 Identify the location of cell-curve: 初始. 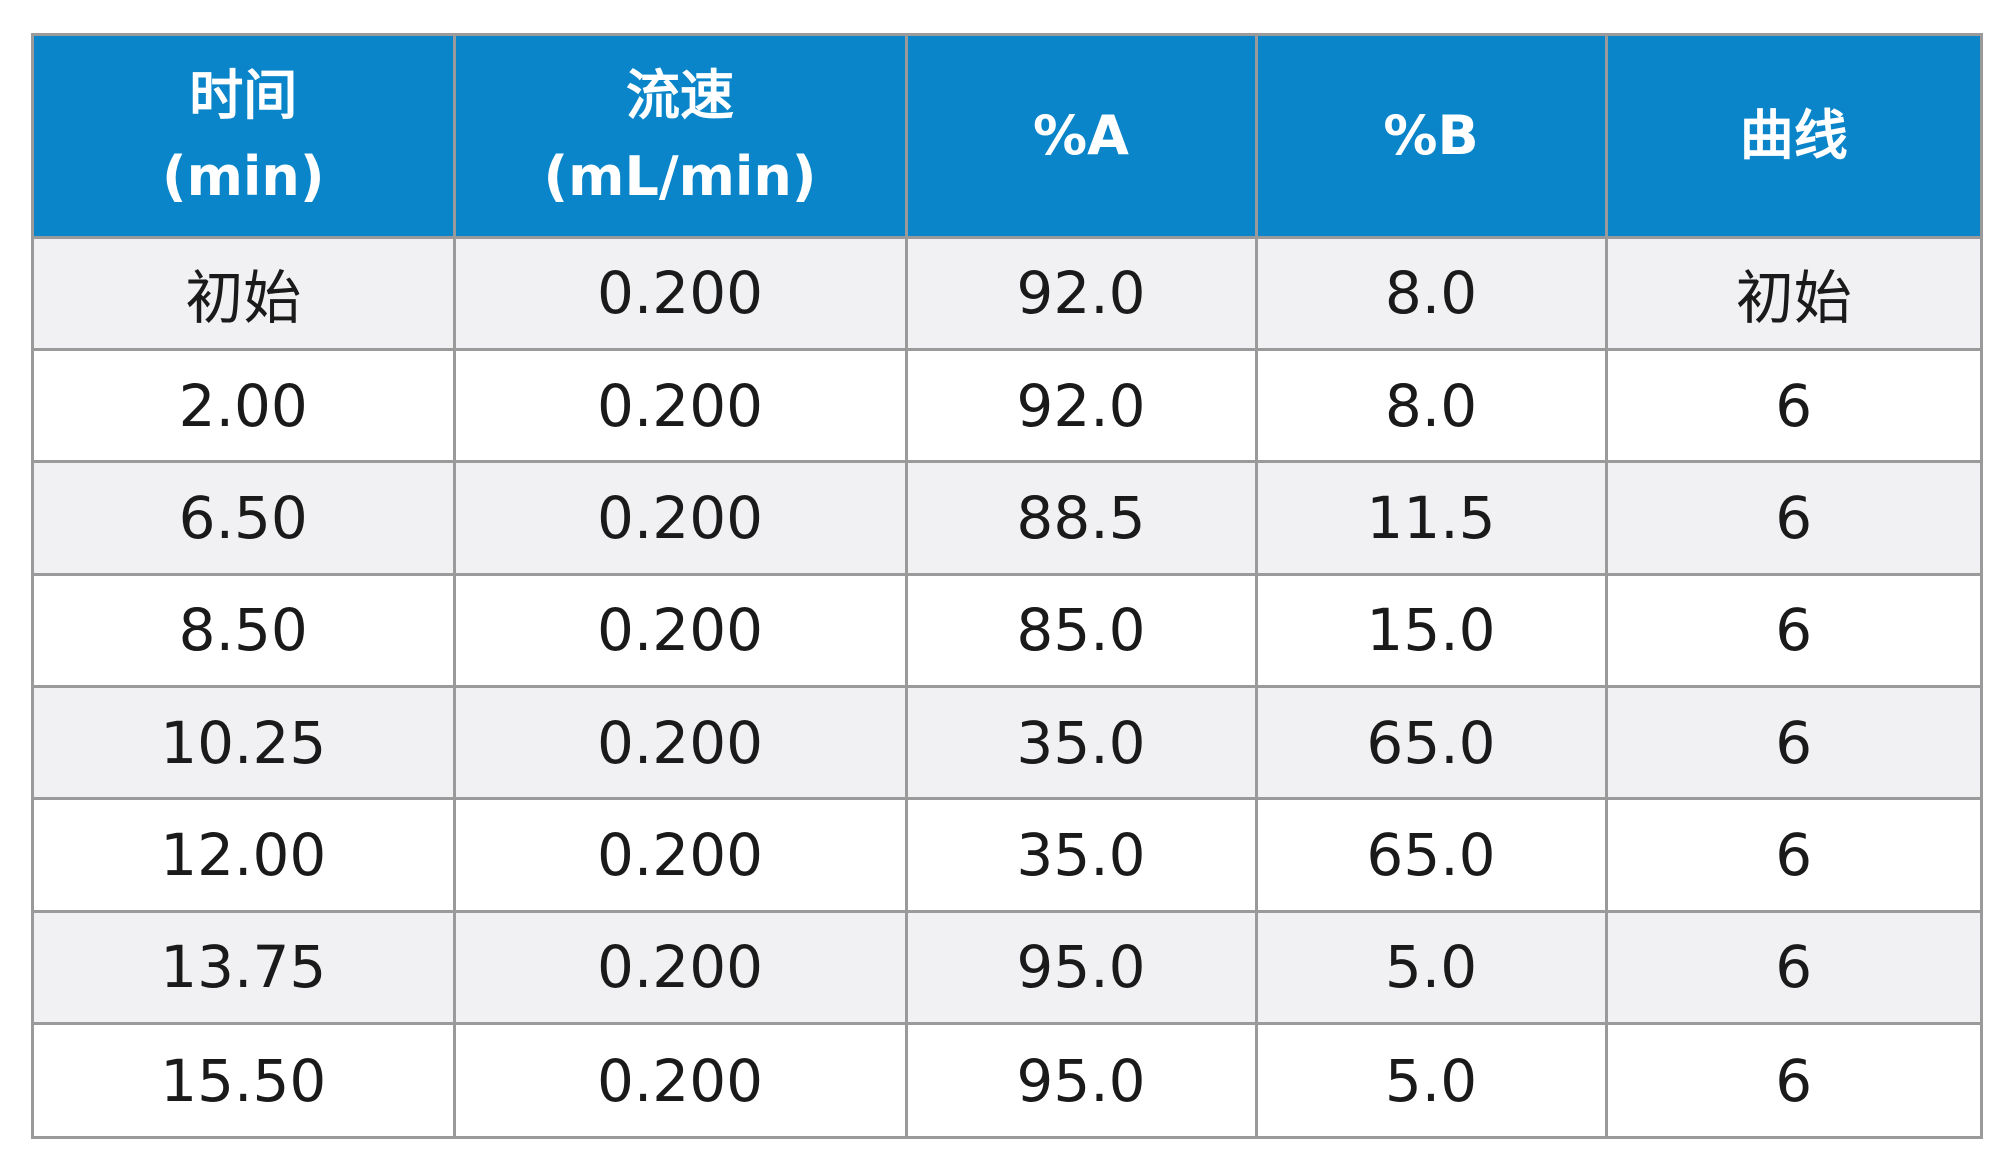
(1792, 292).